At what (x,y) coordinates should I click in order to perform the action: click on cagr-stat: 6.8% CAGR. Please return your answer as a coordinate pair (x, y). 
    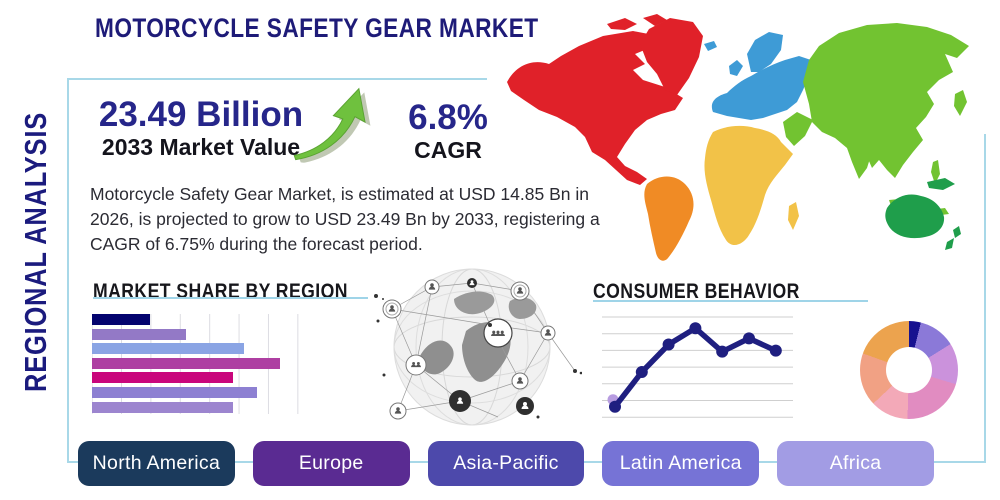
    Looking at the image, I should click on (448, 130).